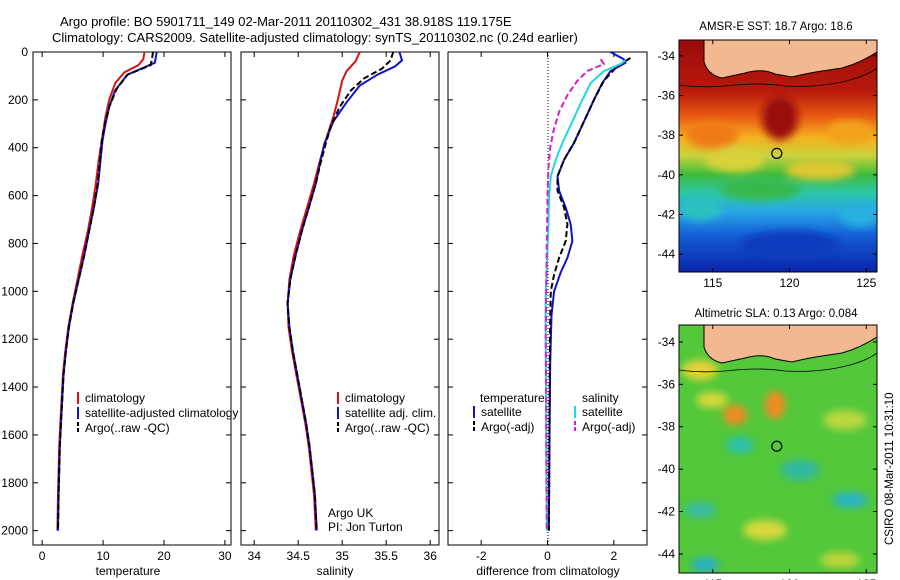 The width and height of the screenshot is (900, 580). What do you see at coordinates (775, 27) in the screenshot?
I see `sst-map-title: AMSR-E SST: 18.7 Argo: 18.6` at bounding box center [775, 27].